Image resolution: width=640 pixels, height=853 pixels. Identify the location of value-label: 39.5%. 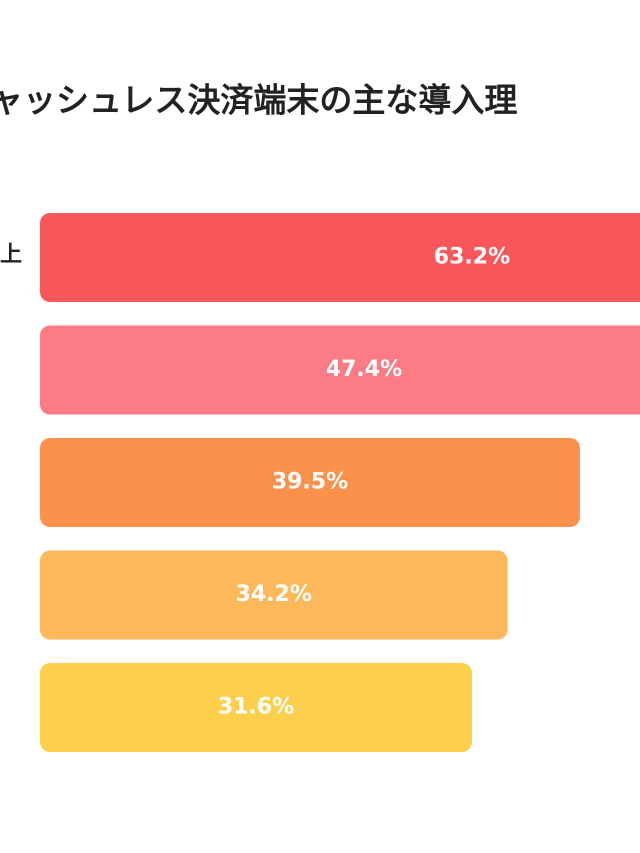
(310, 482).